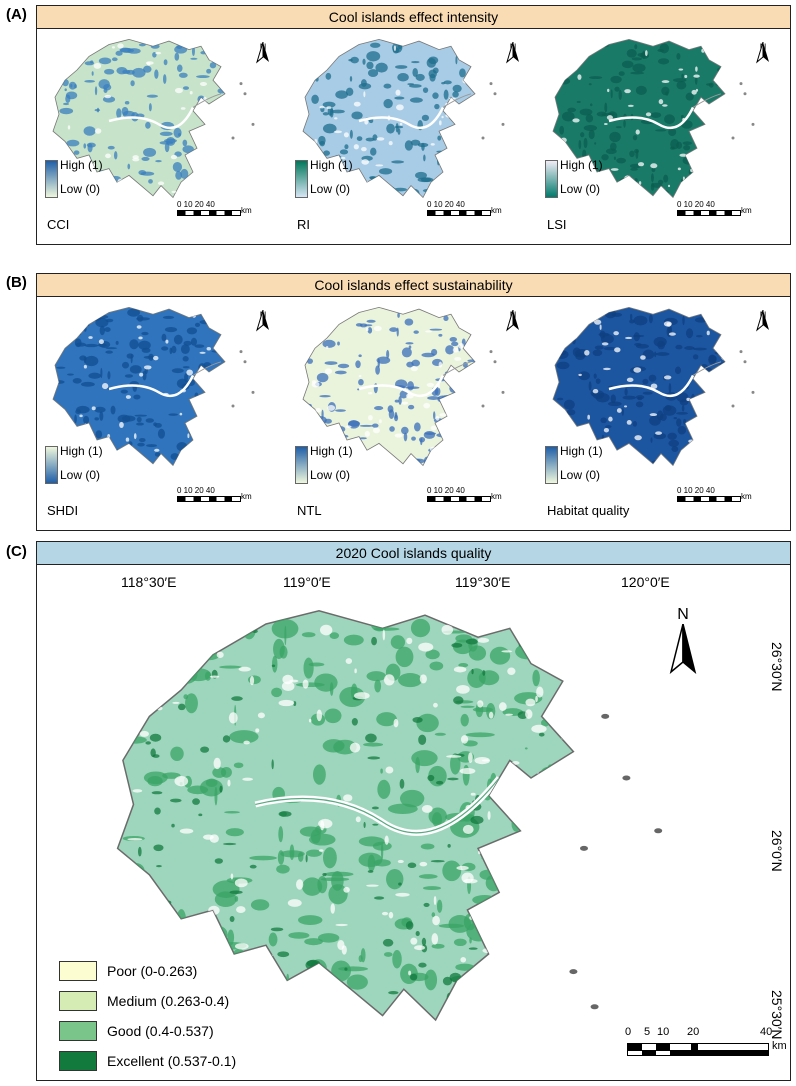 The image size is (796, 1086). What do you see at coordinates (78, 971) in the screenshot?
I see `legend-swatch-poor` at bounding box center [78, 971].